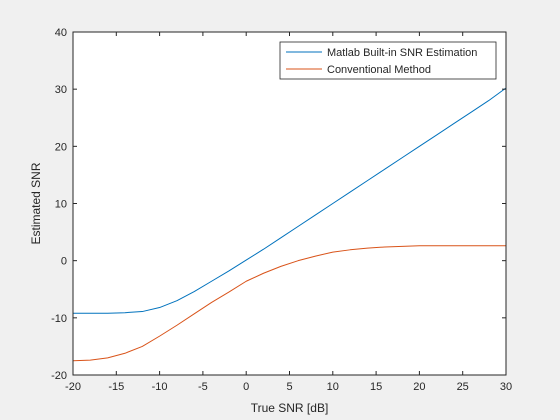  What do you see at coordinates (73, 387) in the screenshot?
I see `x-tick-label: -20` at bounding box center [73, 387].